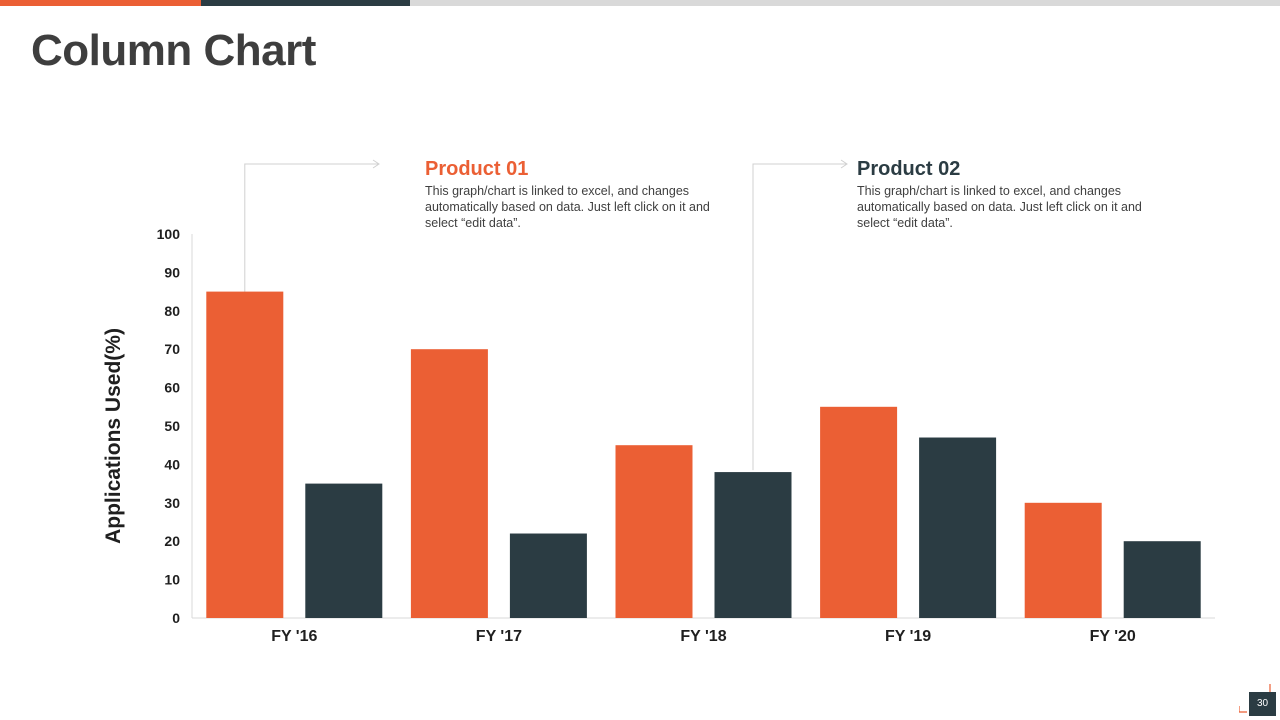 The height and width of the screenshot is (720, 1280). What do you see at coordinates (100, 3) in the screenshot?
I see `top-bar-orange-segment` at bounding box center [100, 3].